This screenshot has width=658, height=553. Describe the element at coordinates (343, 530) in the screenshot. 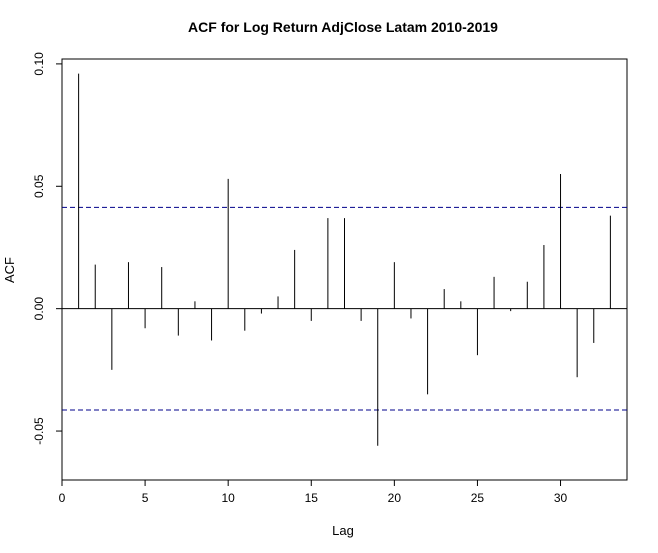

I see `x-axis-label: Lag` at that location.